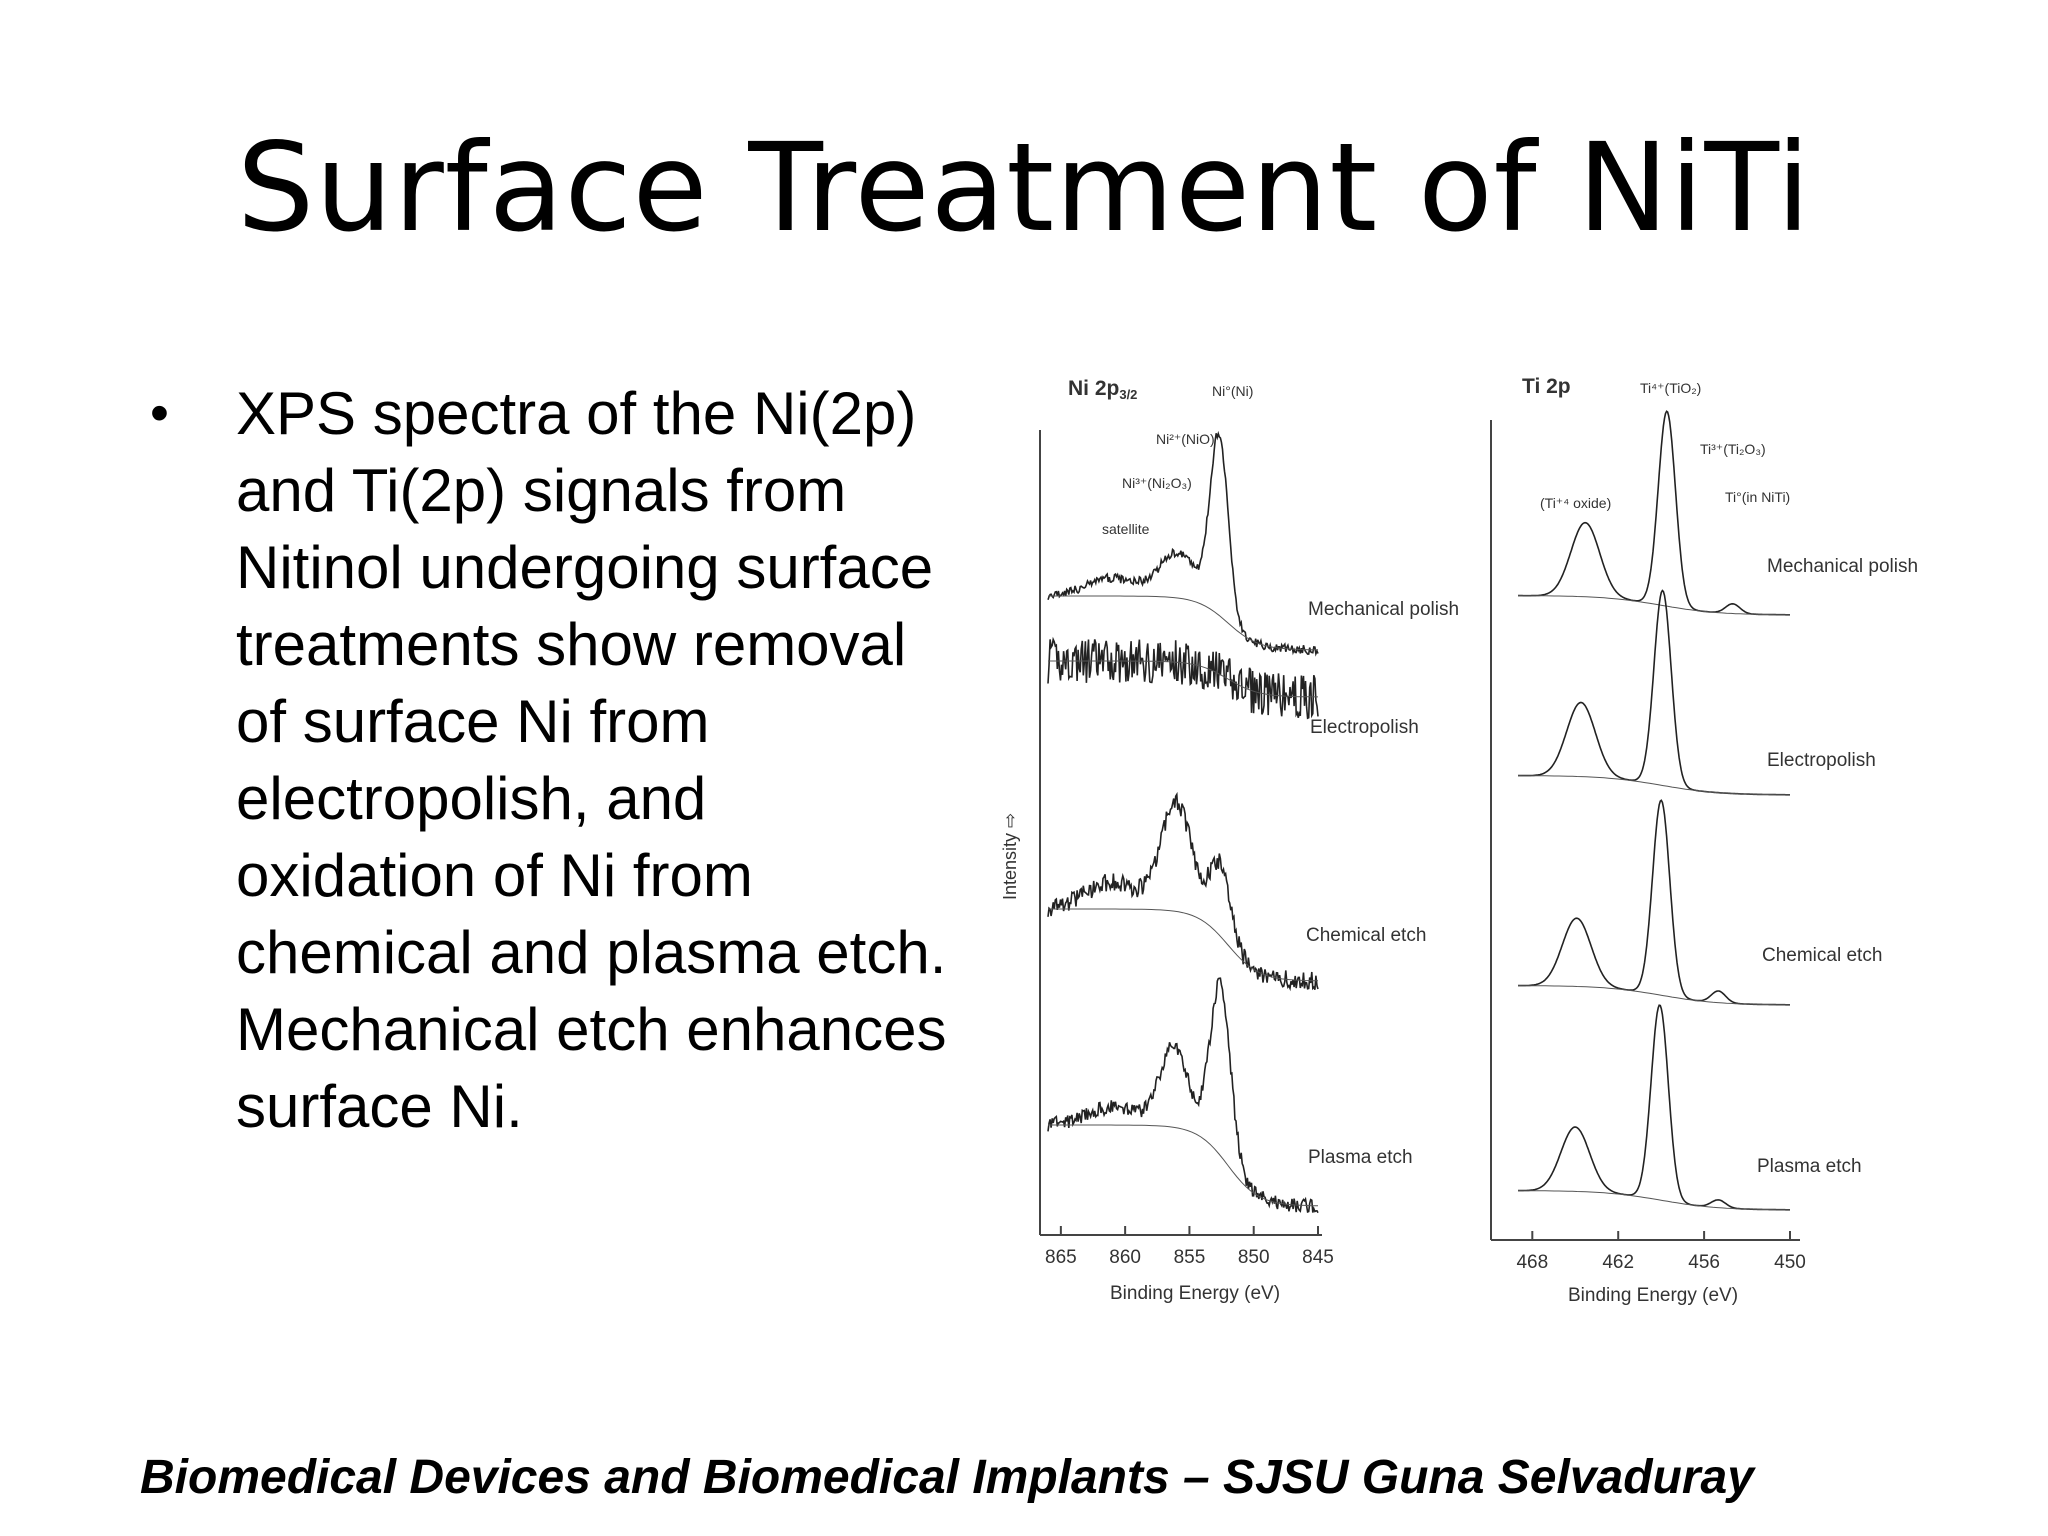 The image size is (2048, 1536). I want to click on ni-series-label: Plasma etch, so click(1360, 1157).